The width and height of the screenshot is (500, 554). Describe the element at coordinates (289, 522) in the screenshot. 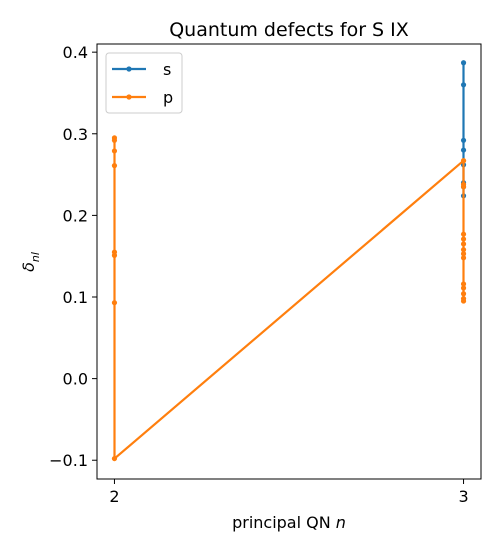

I see `x-axis-label: principal QN n` at that location.